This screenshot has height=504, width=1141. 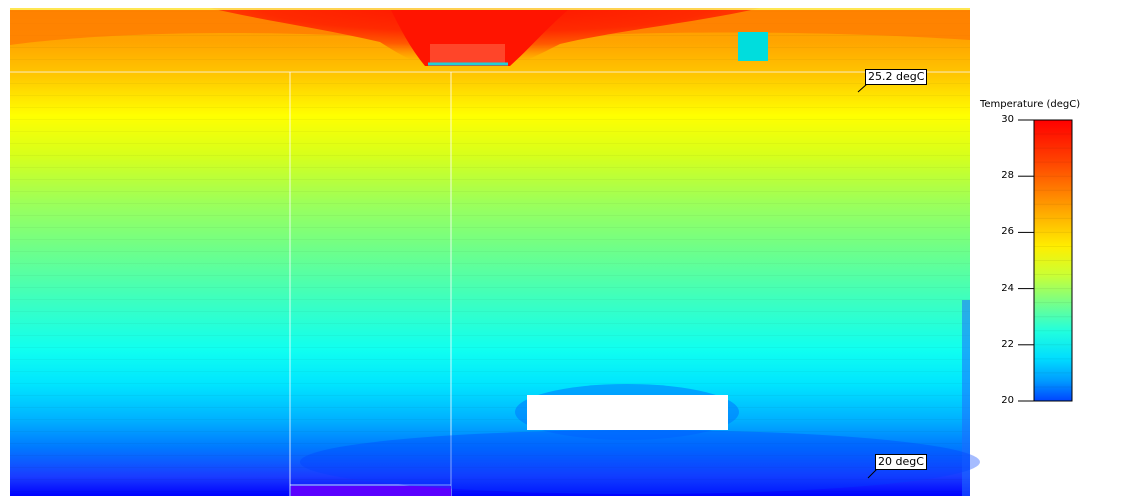 I want to click on probe-lower-leader, so click(x=872, y=473).